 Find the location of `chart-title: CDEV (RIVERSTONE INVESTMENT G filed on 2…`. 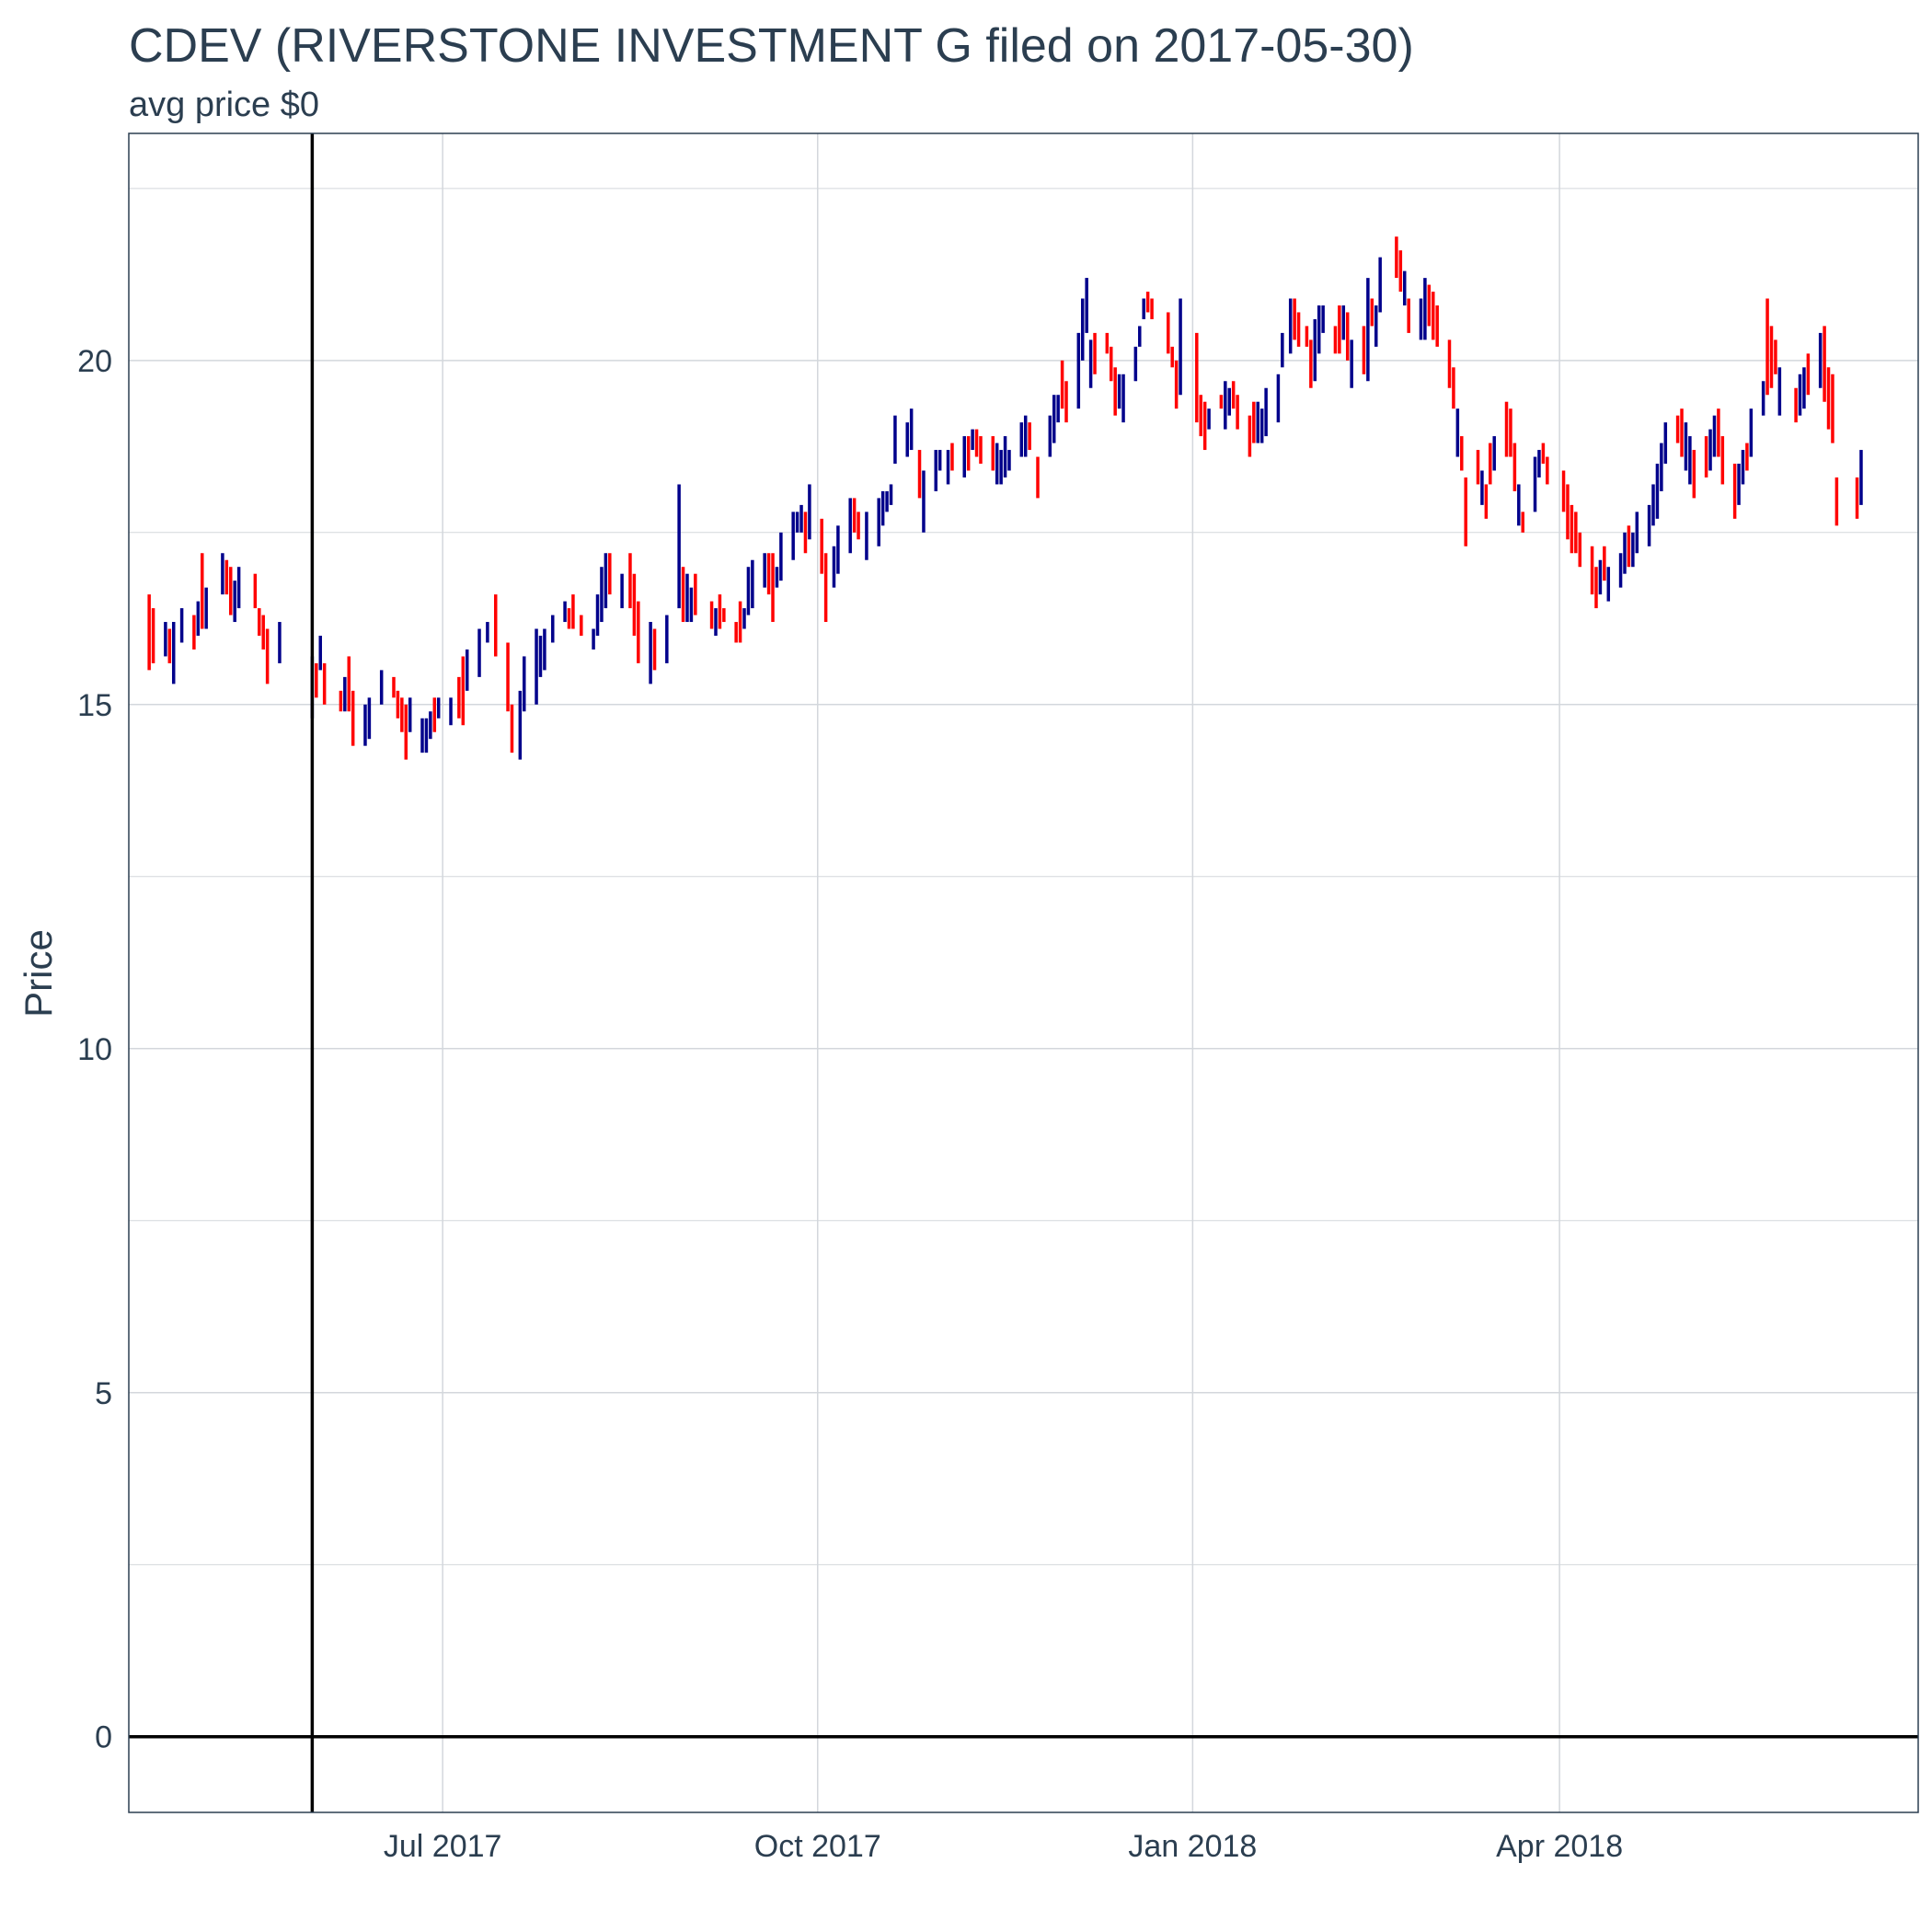

chart-title: CDEV (RIVERSTONE INVESTMENT G filed on 2… is located at coordinates (771, 46).